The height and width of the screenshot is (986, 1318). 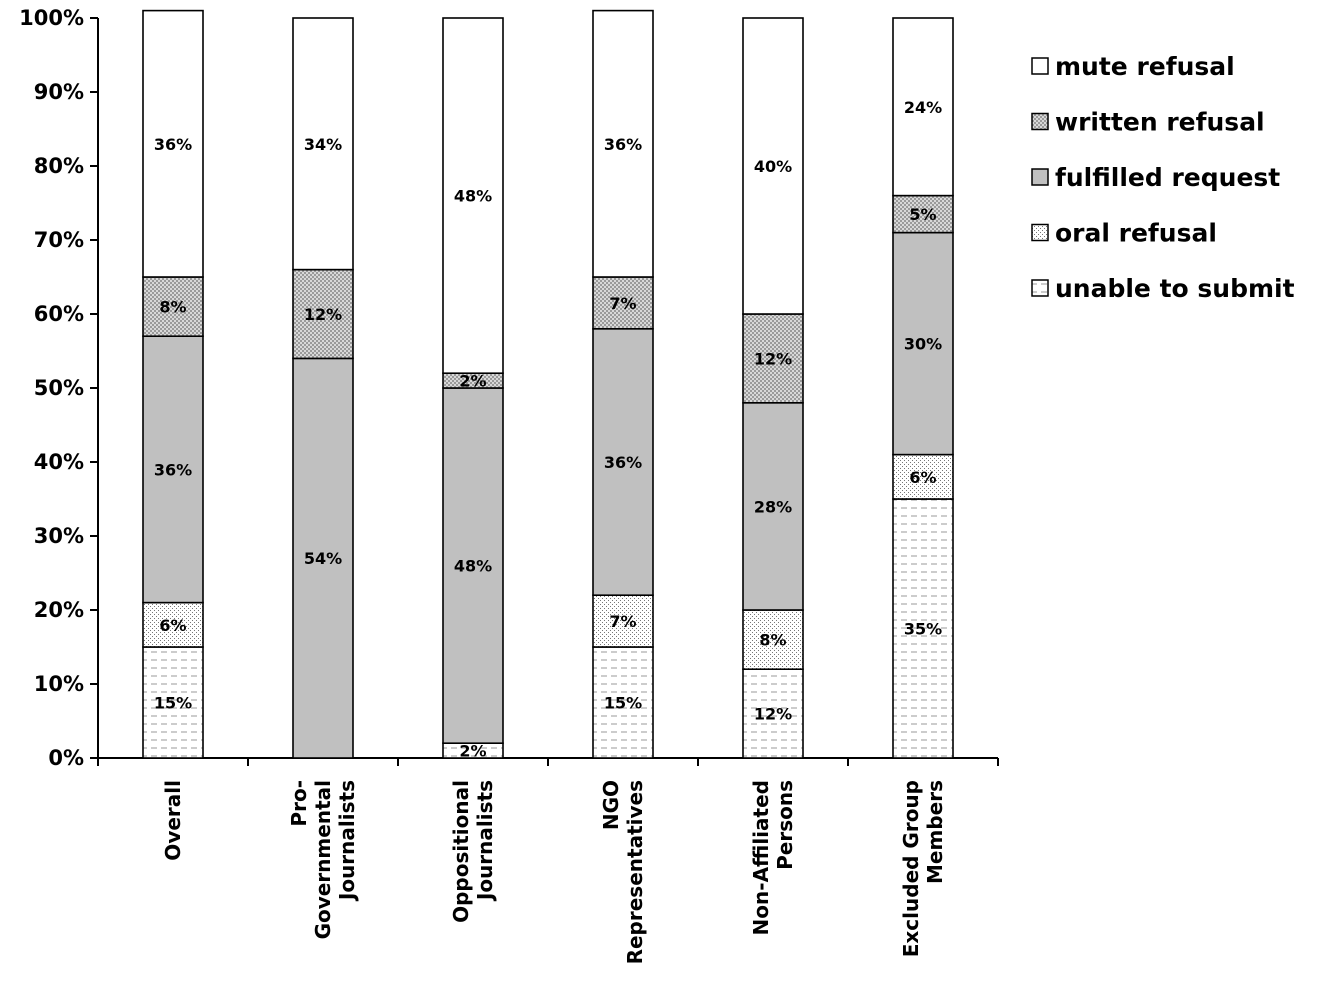 What do you see at coordinates (173, 820) in the screenshot?
I see `x-category-label: Overall` at bounding box center [173, 820].